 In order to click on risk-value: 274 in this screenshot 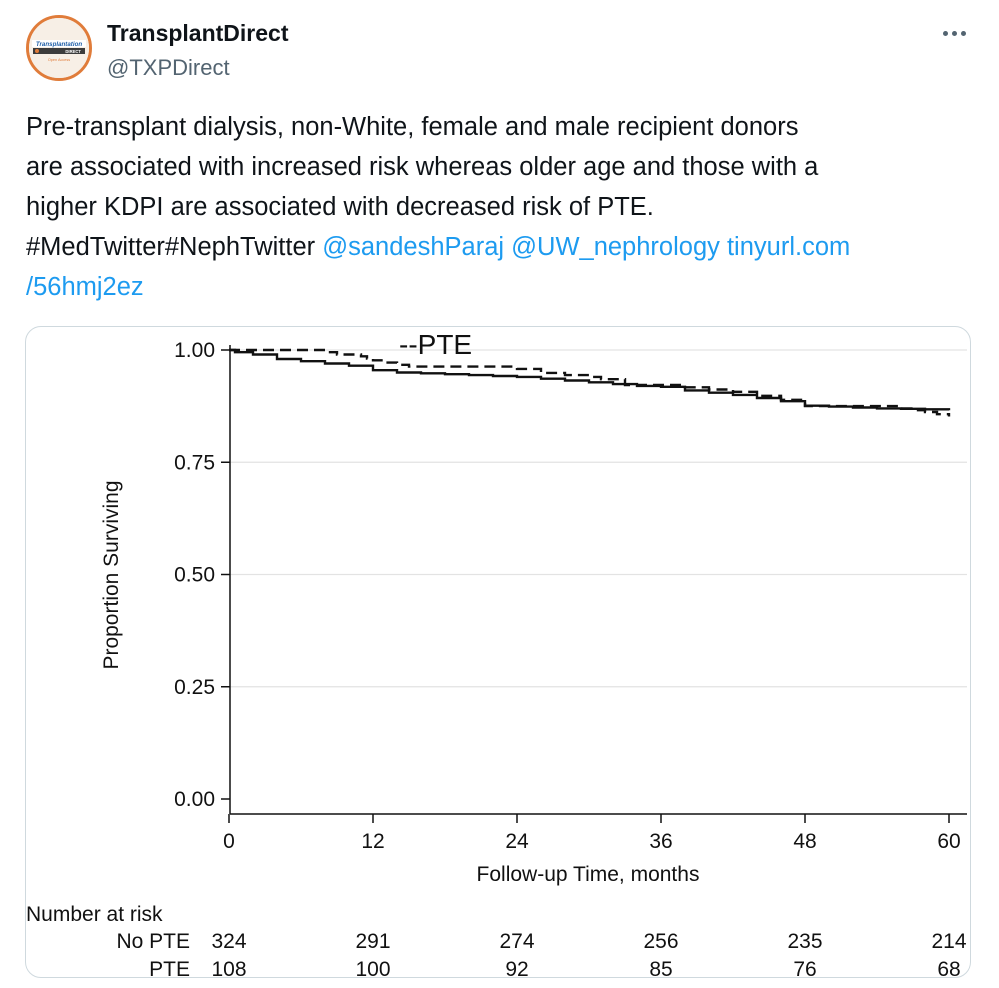, I will do `click(516, 941)`.